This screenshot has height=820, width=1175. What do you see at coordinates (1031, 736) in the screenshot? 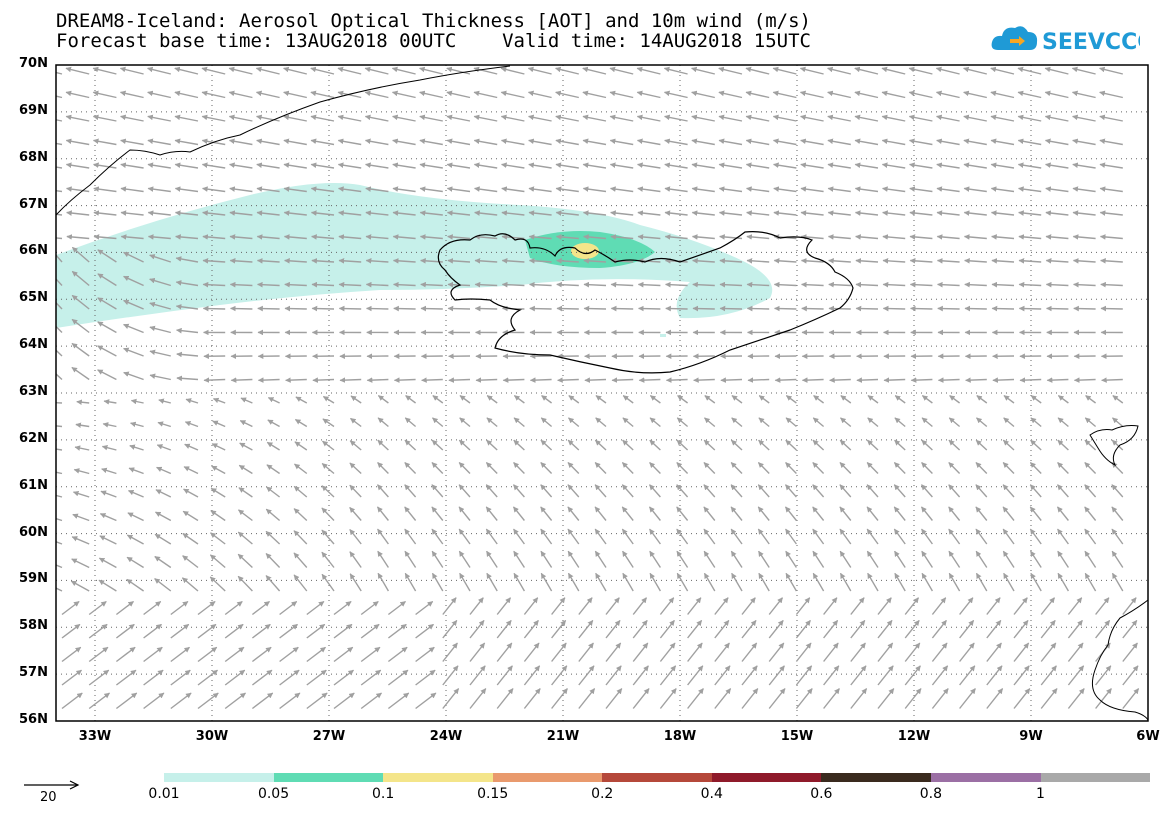
I see `lon-label: 9W` at bounding box center [1031, 736].